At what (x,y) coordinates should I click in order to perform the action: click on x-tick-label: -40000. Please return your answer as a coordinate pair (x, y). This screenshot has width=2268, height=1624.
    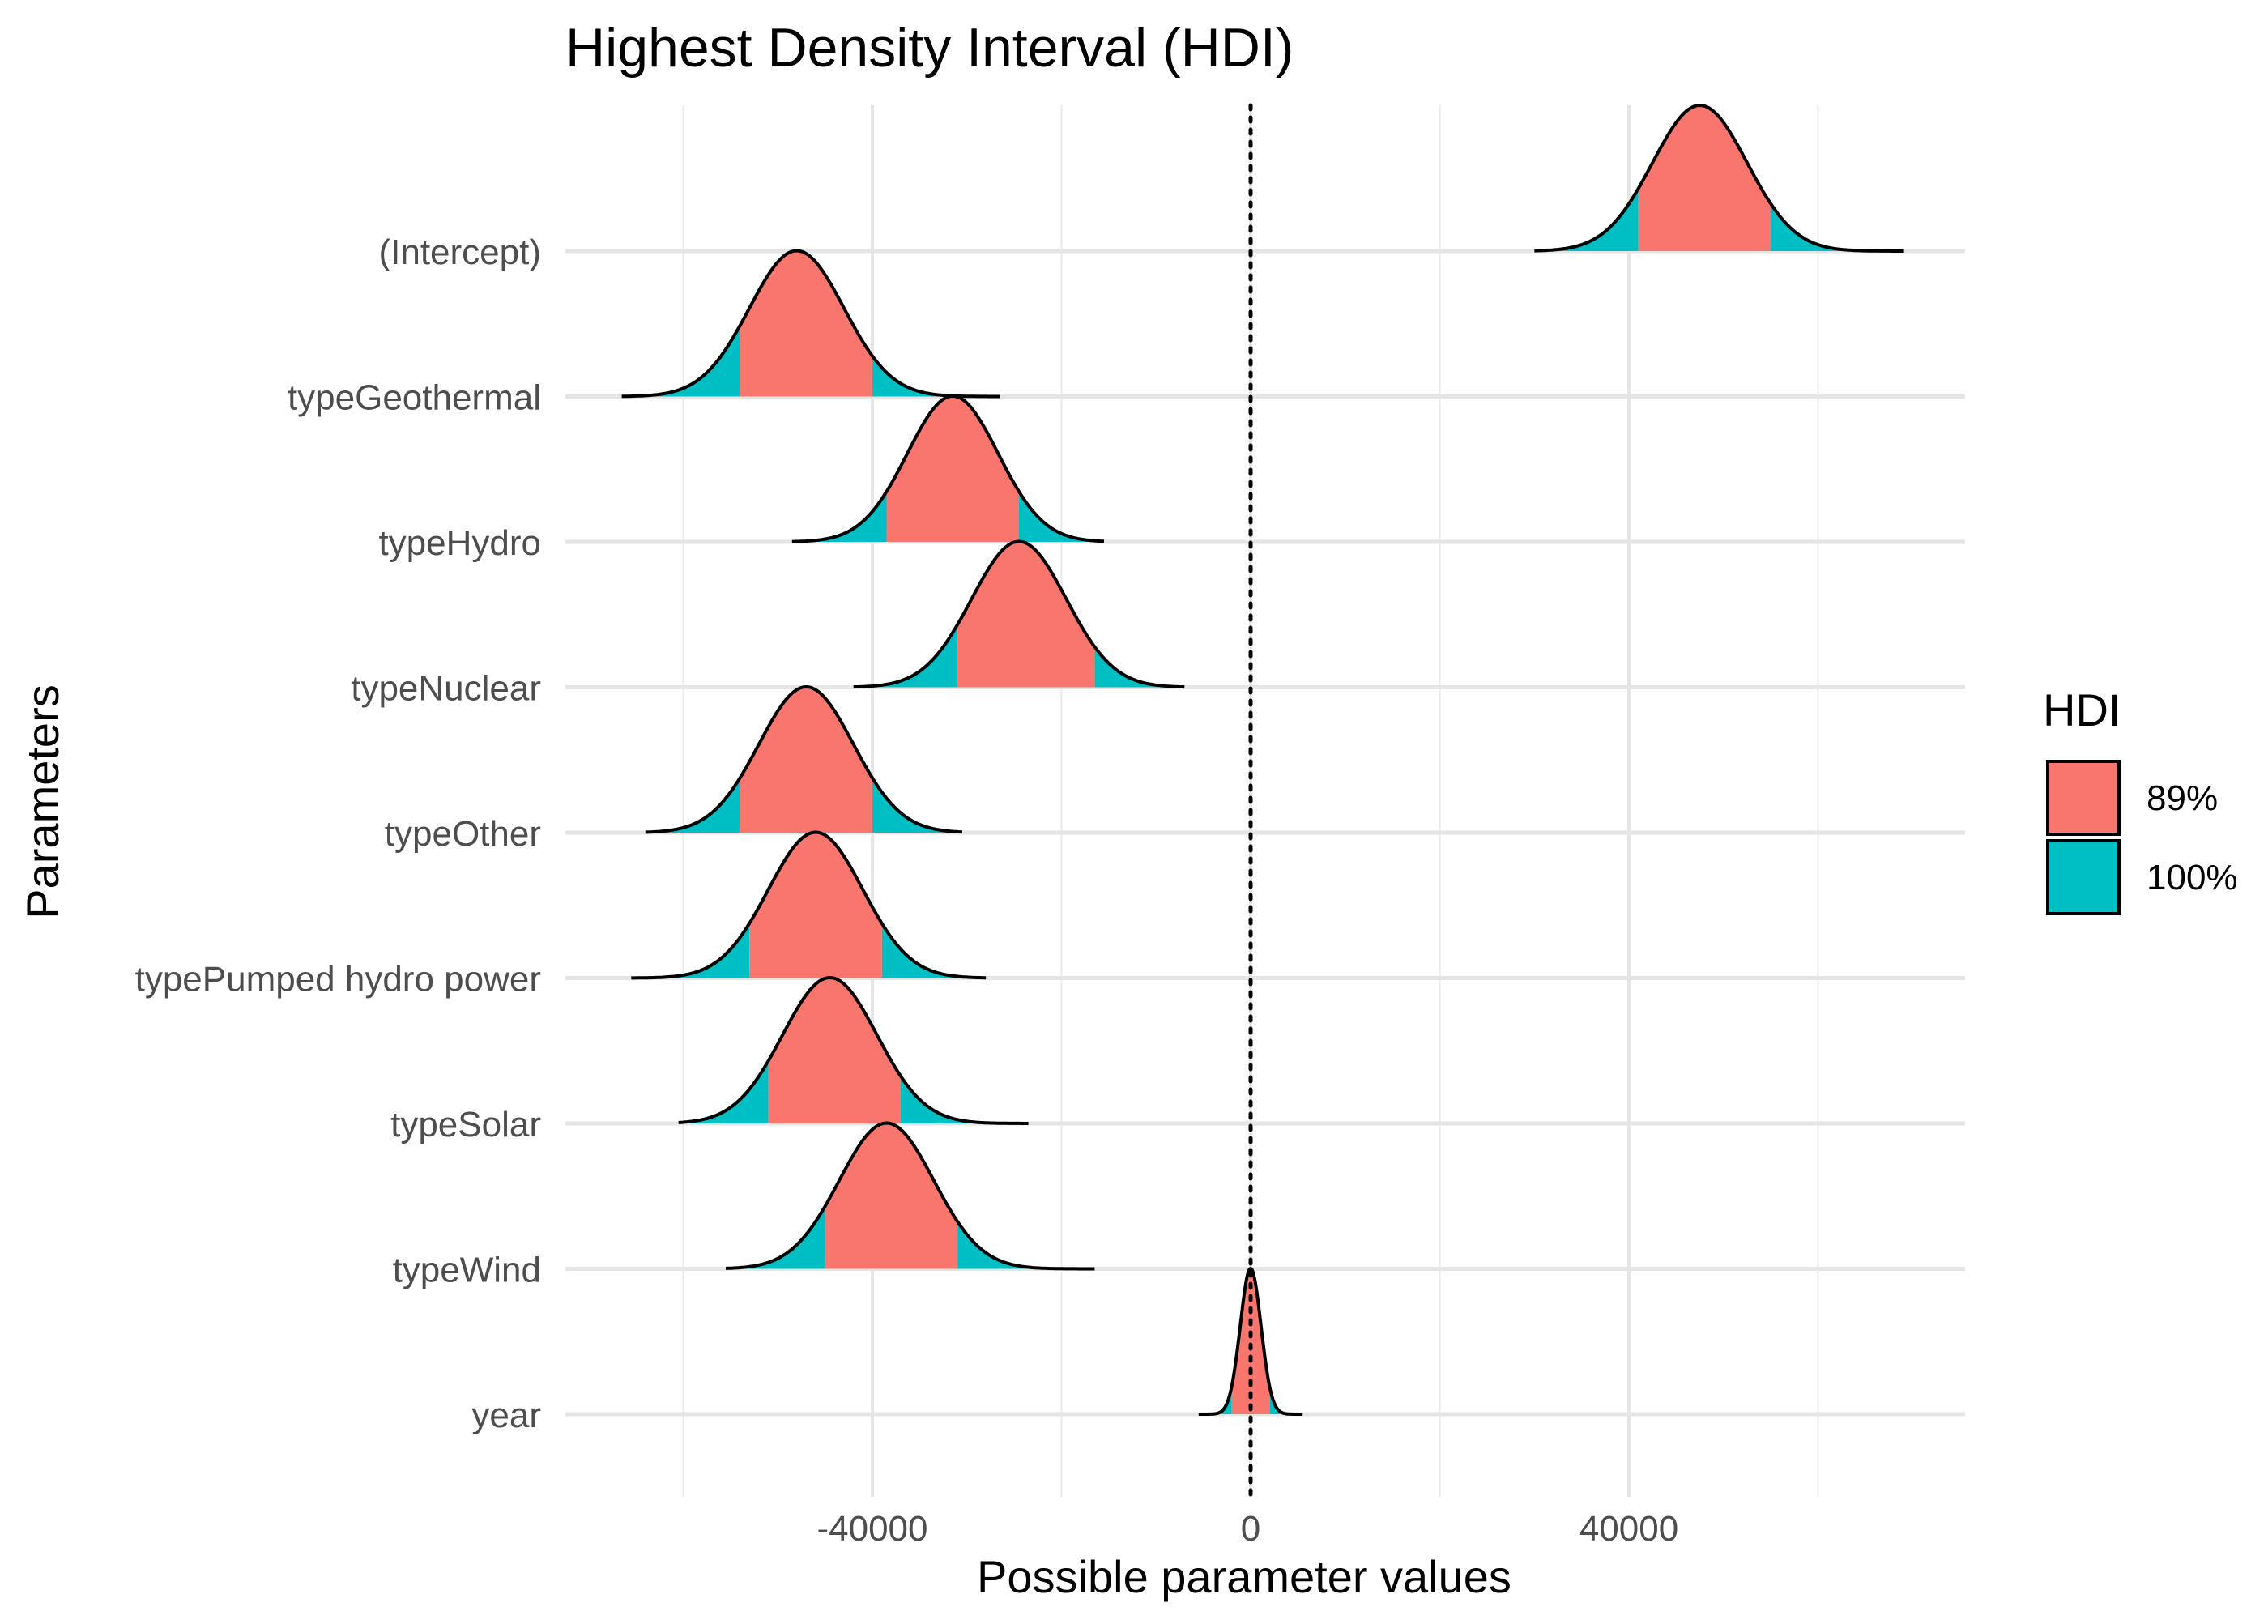
    Looking at the image, I should click on (871, 1529).